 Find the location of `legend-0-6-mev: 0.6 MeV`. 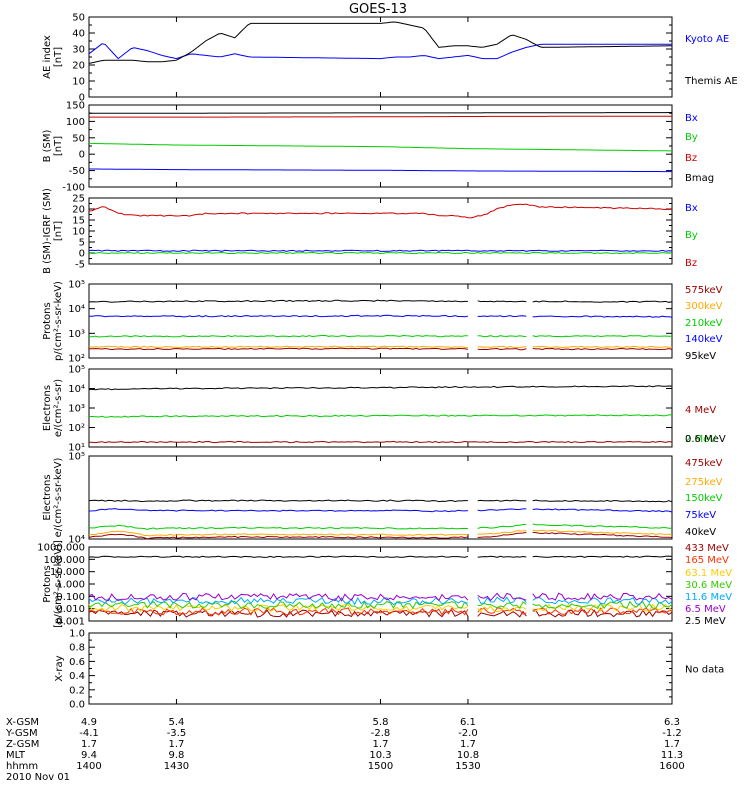

legend-0-6-mev: 0.6 MeV is located at coordinates (705, 439).